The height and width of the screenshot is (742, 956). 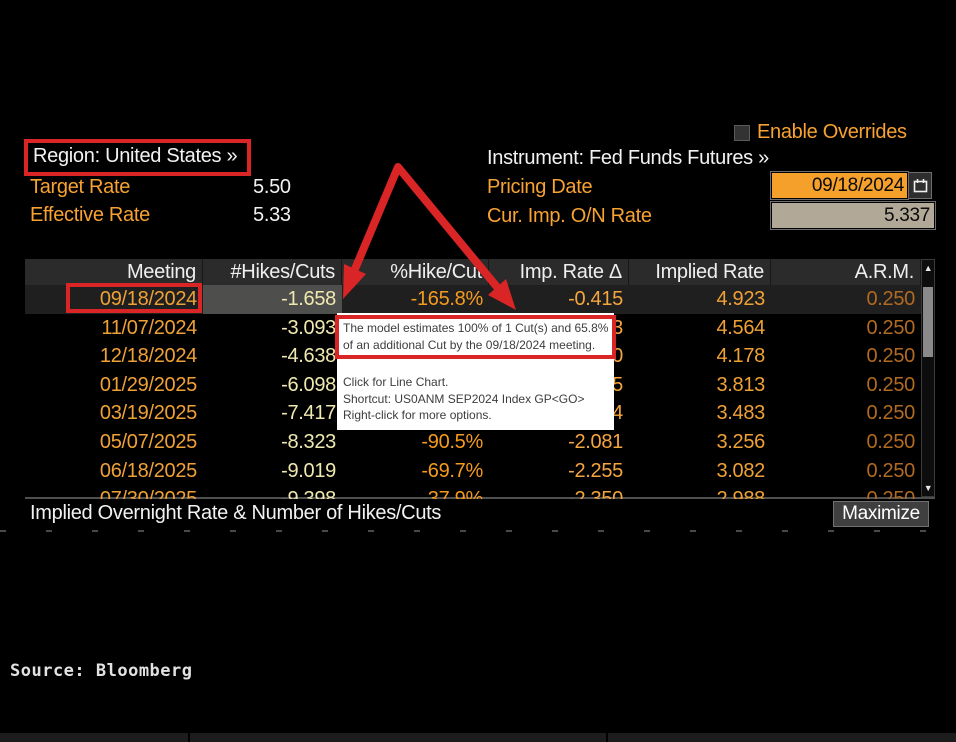 What do you see at coordinates (853, 215) in the screenshot?
I see `cur-imp-rate-input: 5.337` at bounding box center [853, 215].